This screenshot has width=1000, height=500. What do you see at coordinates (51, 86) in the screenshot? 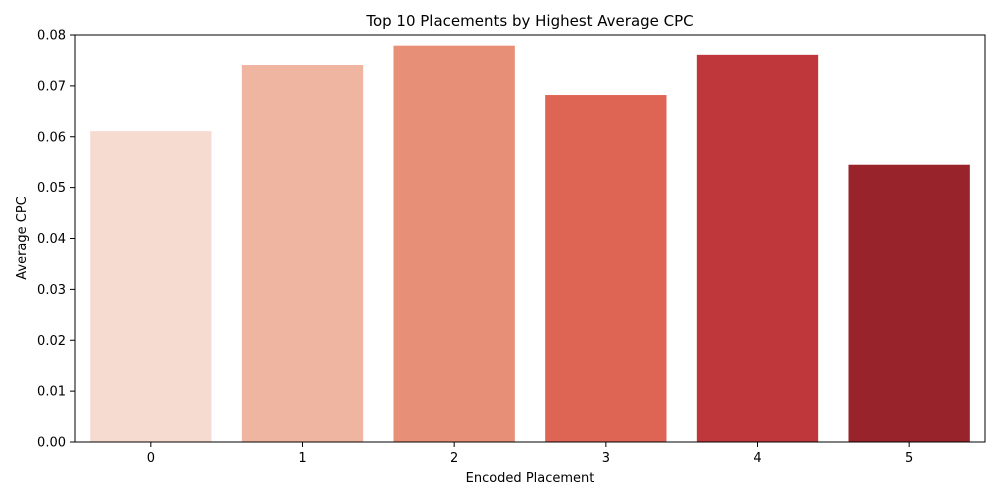
I see `y-tick-label: 0.07` at bounding box center [51, 86].